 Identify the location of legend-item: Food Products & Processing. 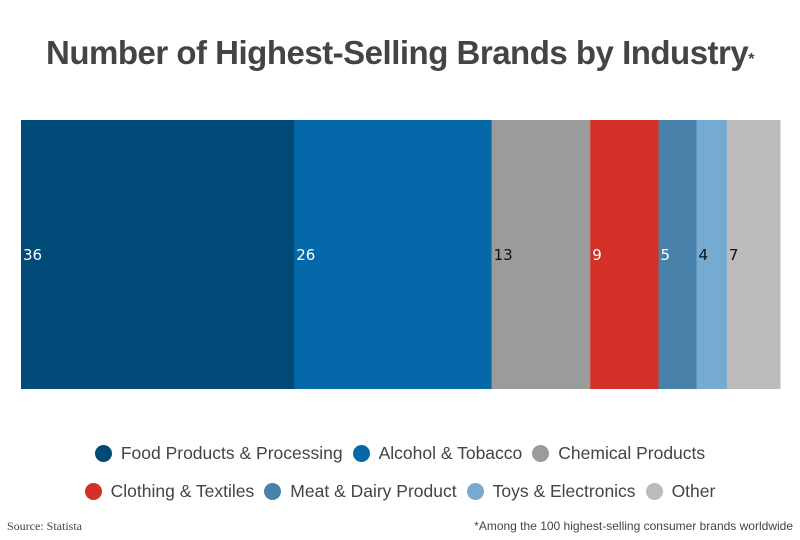
(218, 453).